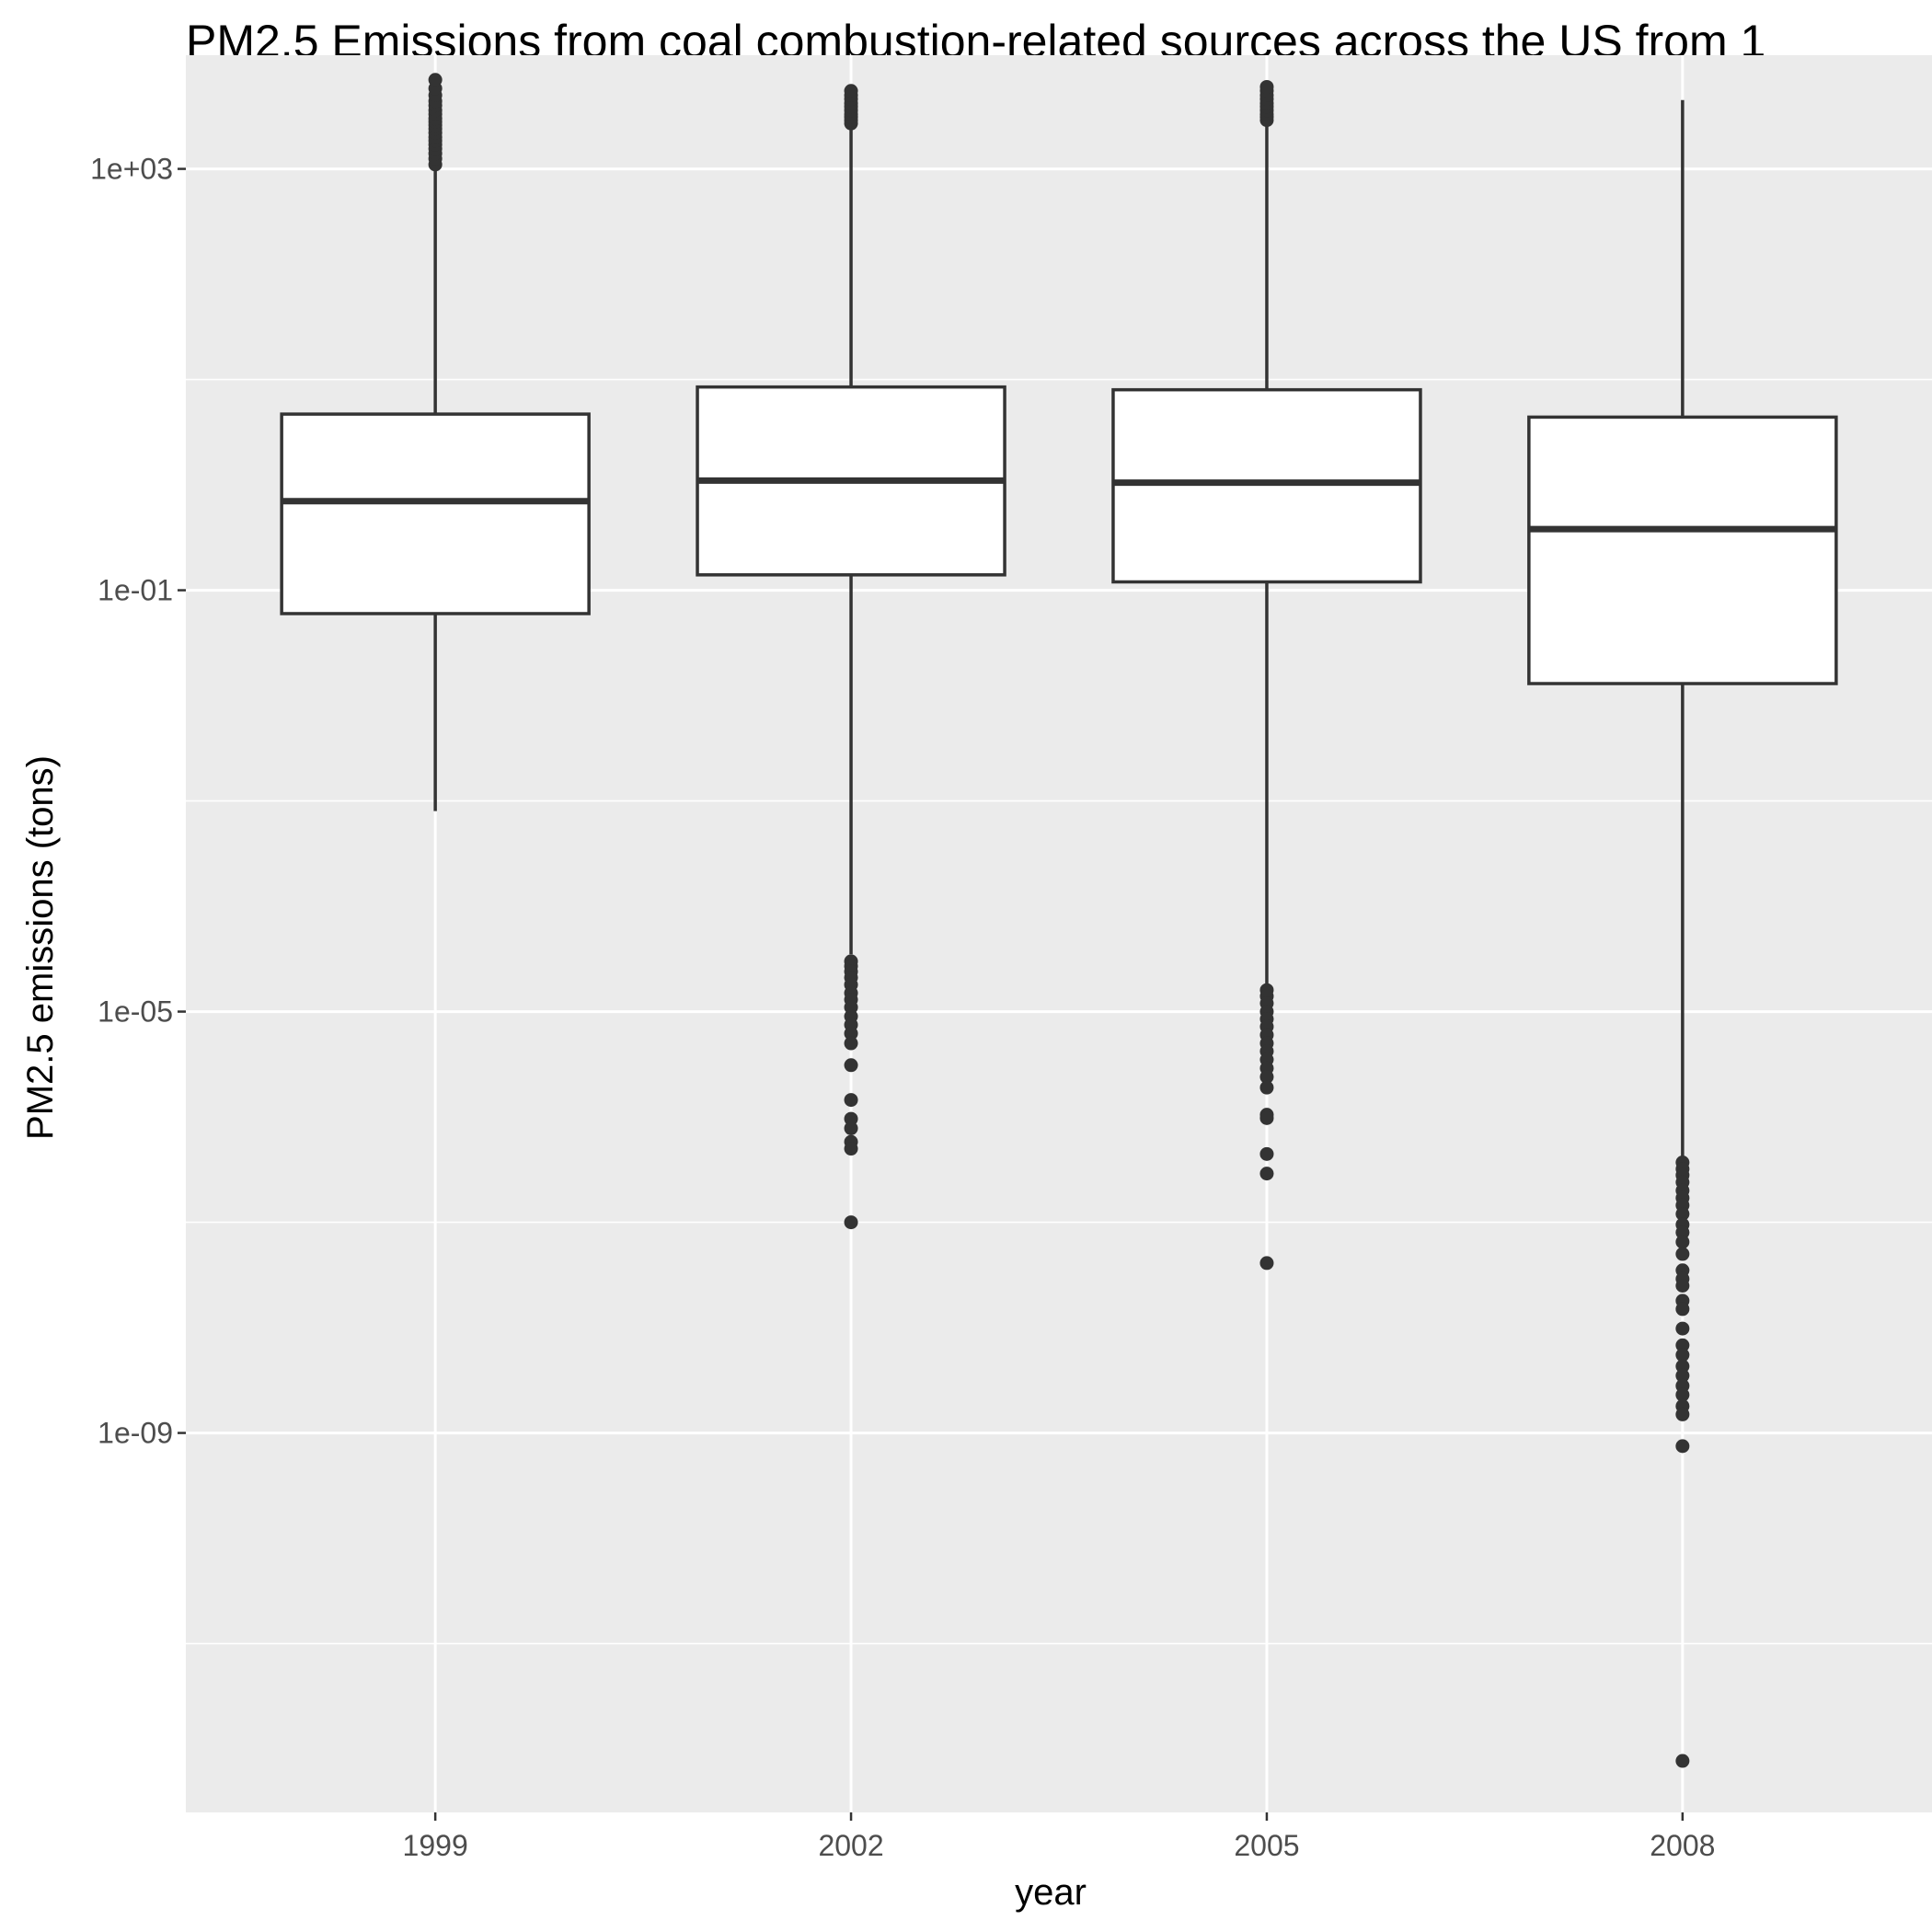 This screenshot has height=1932, width=1932. I want to click on x-tick-label: 2008, so click(1682, 1845).